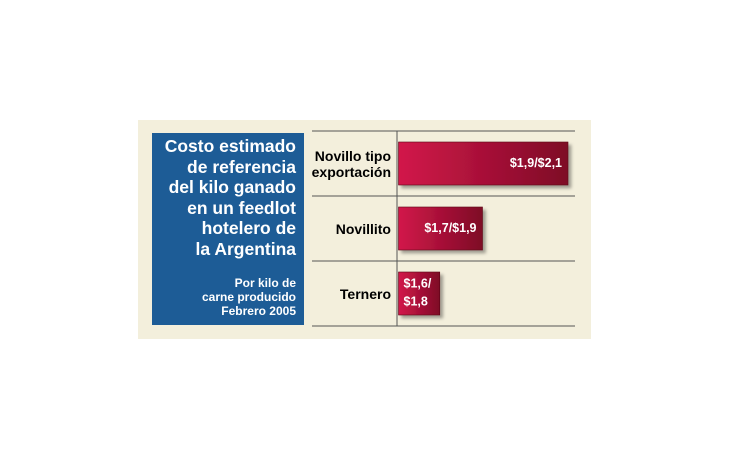  I want to click on chart-subtitle: Por kilo de carne producido Febrero 2005, so click(248, 297).